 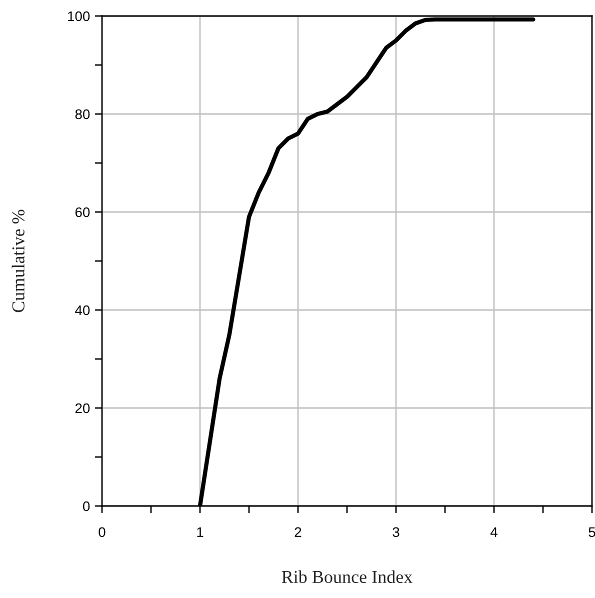 I want to click on x-tick-label: 5, so click(x=591, y=532).